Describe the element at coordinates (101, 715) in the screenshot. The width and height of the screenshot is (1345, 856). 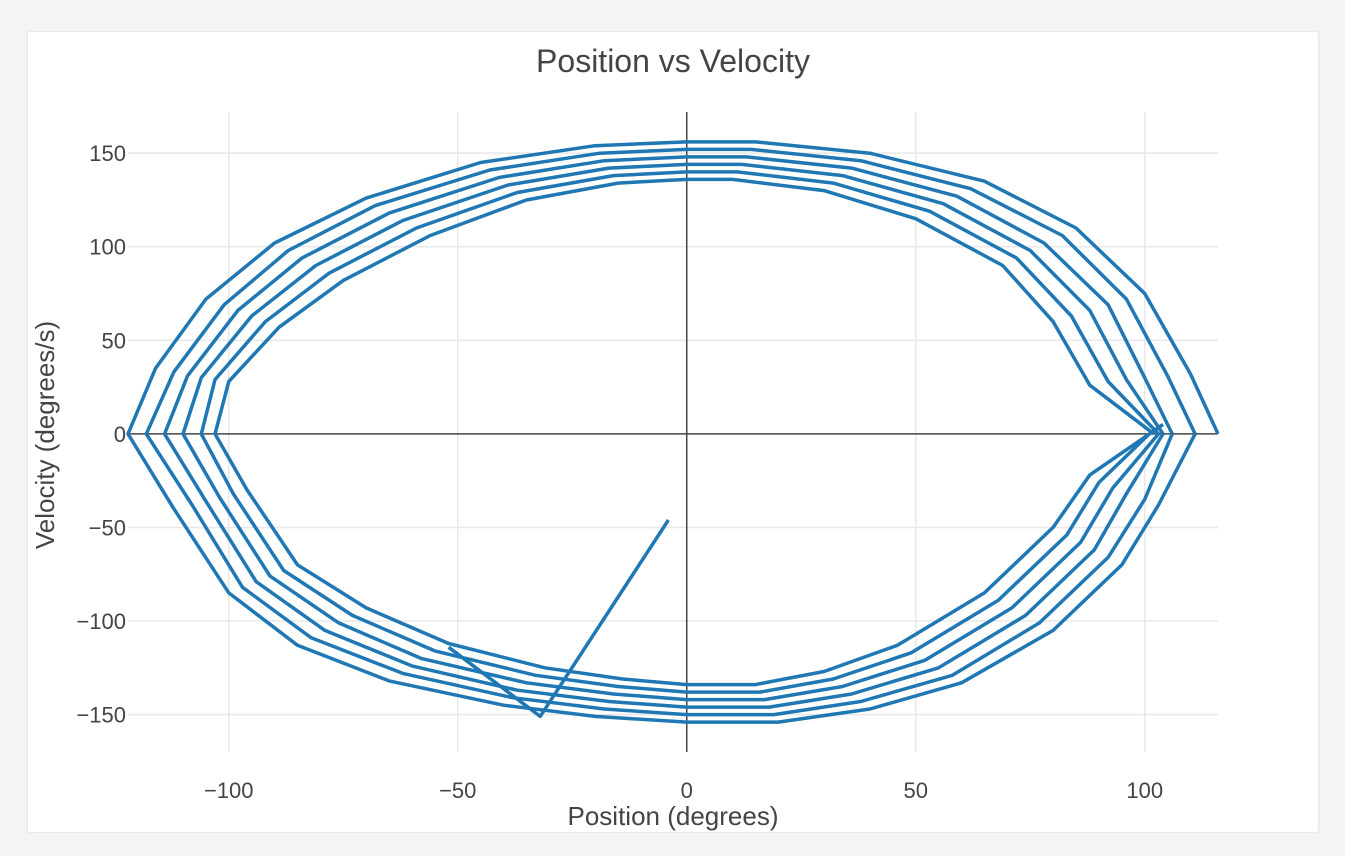
I see `y-tick-label: −150` at that location.